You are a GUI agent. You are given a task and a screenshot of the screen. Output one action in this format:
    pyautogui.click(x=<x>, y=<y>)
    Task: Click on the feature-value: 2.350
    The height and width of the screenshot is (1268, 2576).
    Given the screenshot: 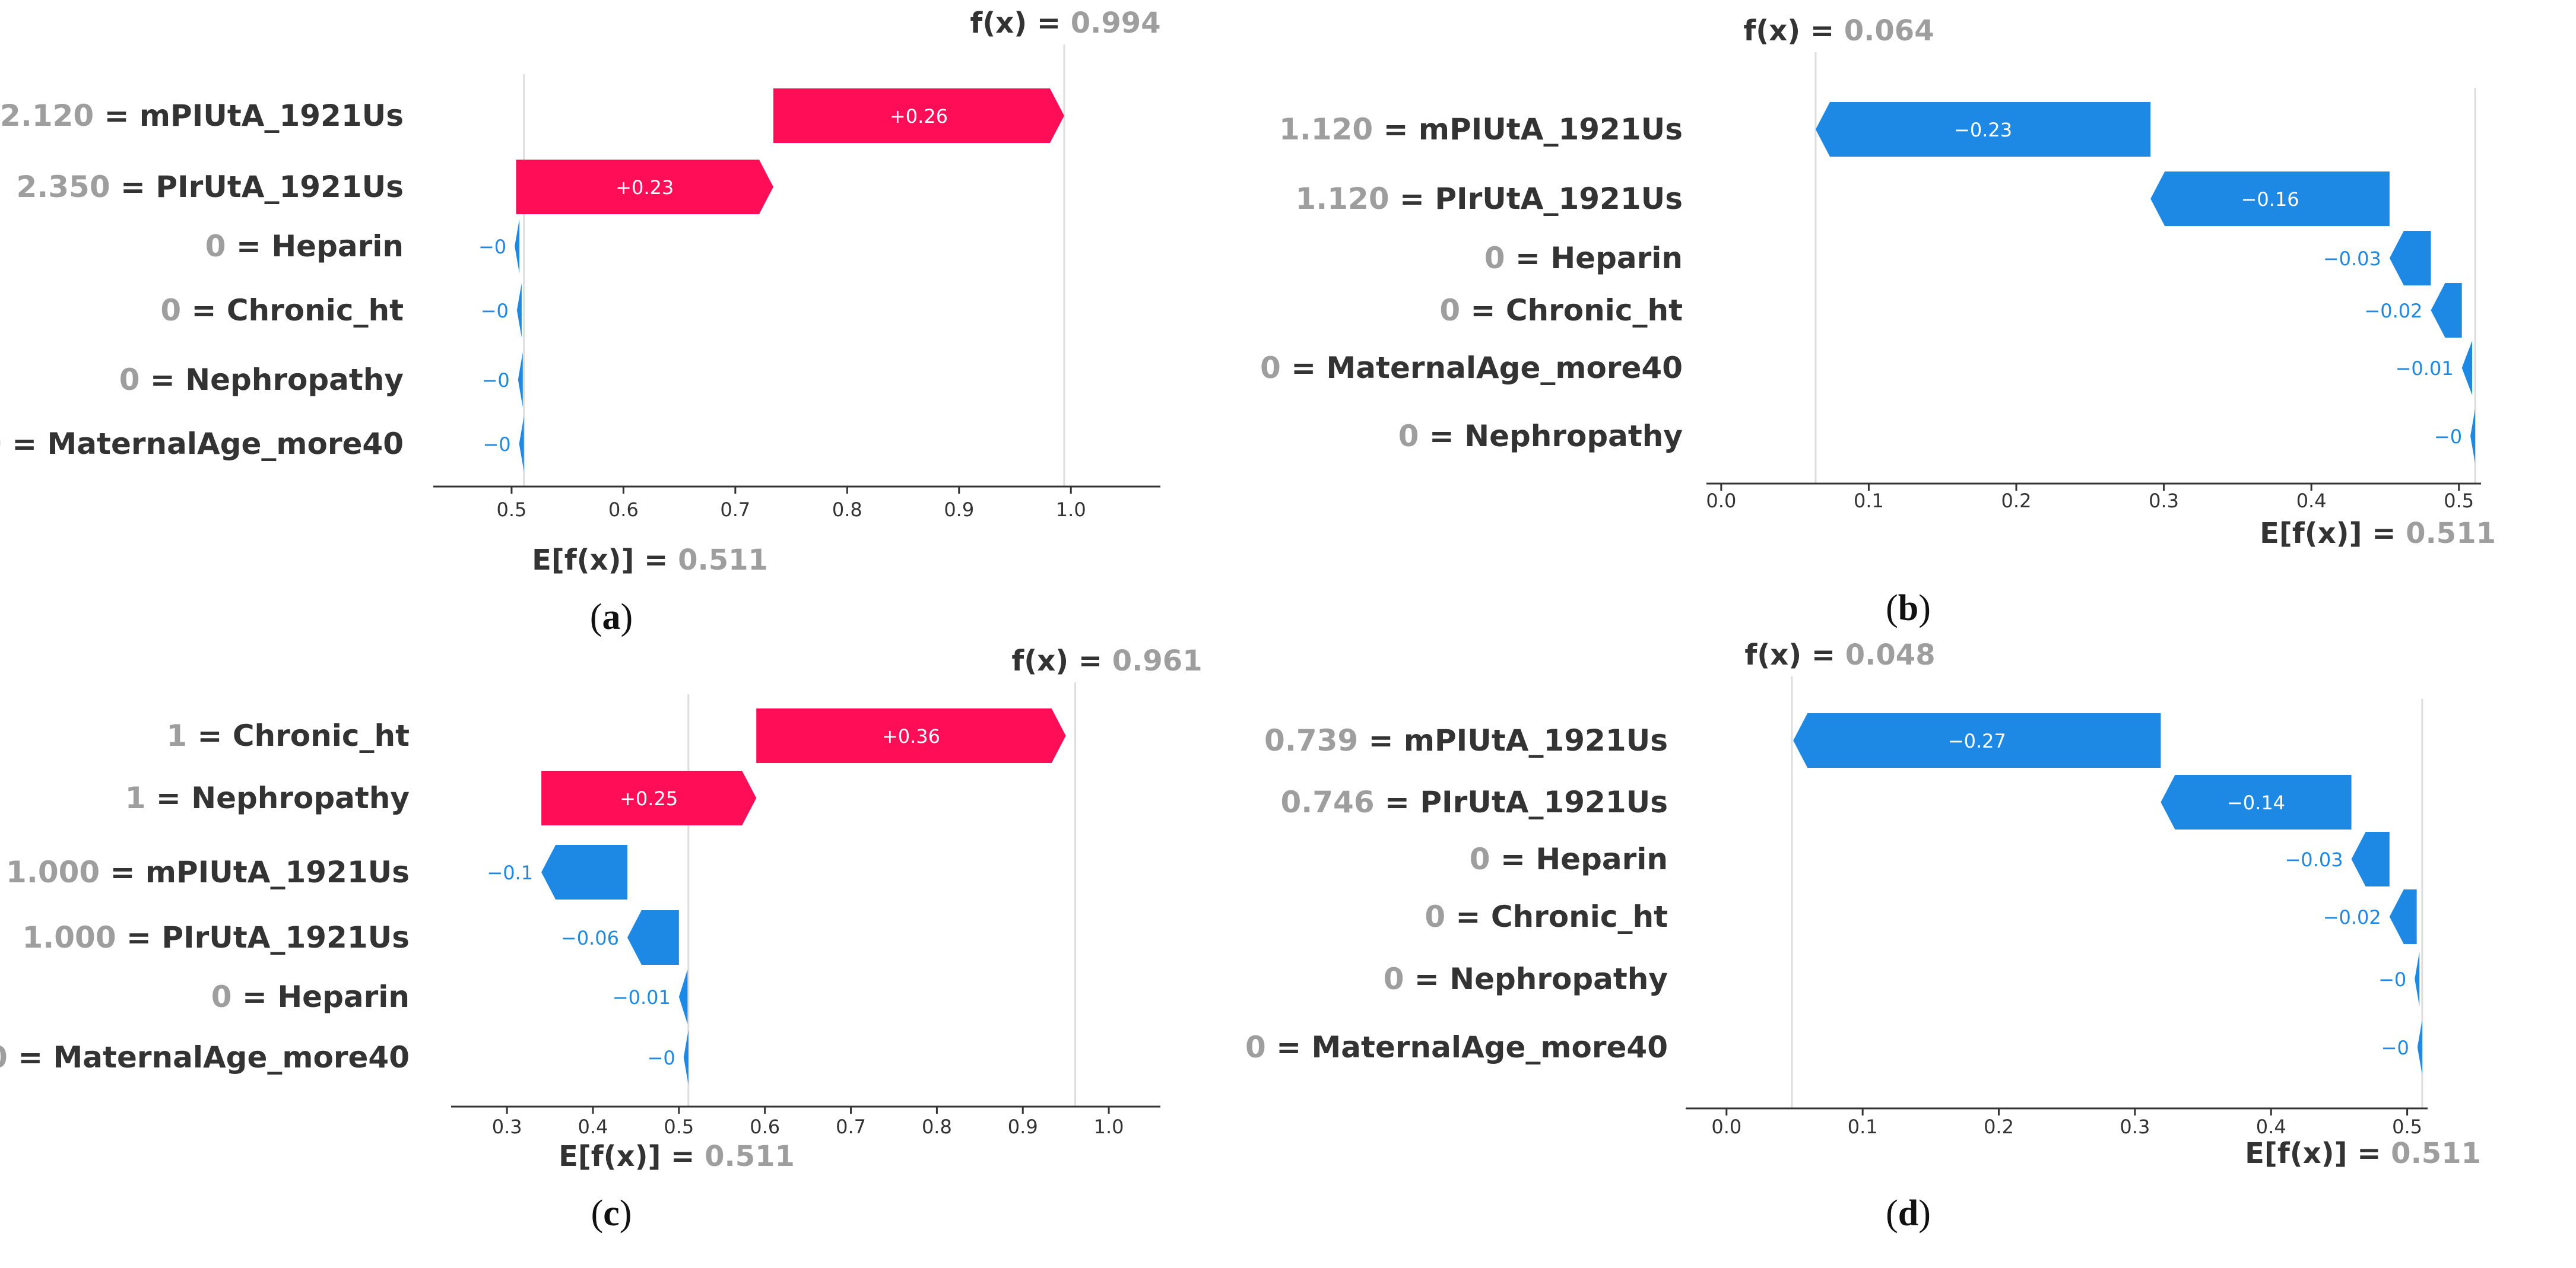 What is the action you would take?
    pyautogui.click(x=63, y=187)
    